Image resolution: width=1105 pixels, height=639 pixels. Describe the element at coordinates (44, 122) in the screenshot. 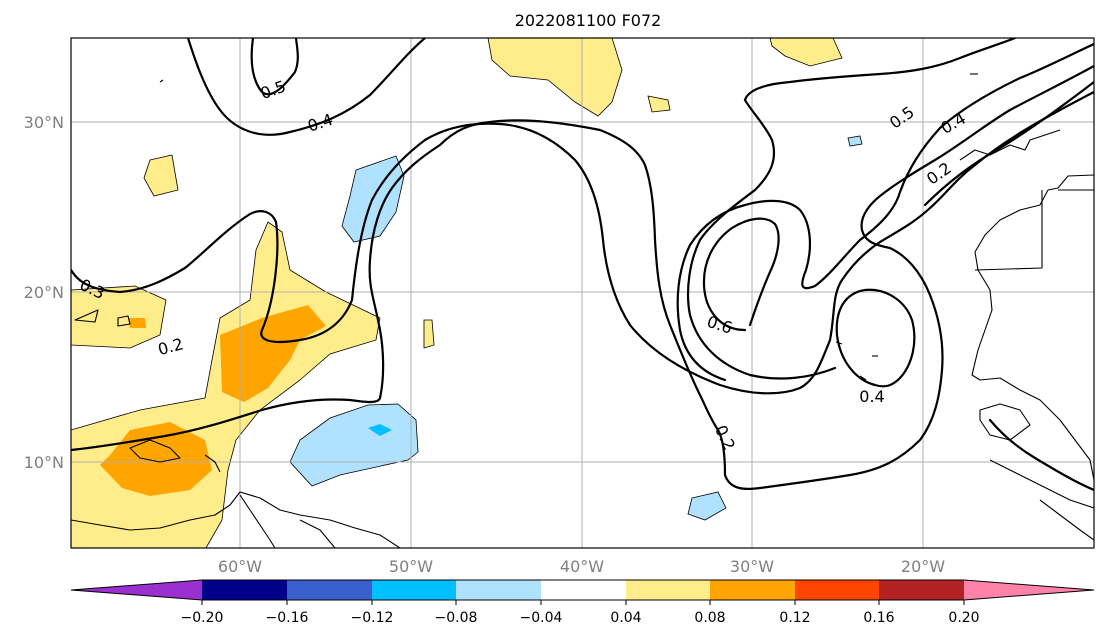

I see `lat-tick-30n: 30°N` at that location.